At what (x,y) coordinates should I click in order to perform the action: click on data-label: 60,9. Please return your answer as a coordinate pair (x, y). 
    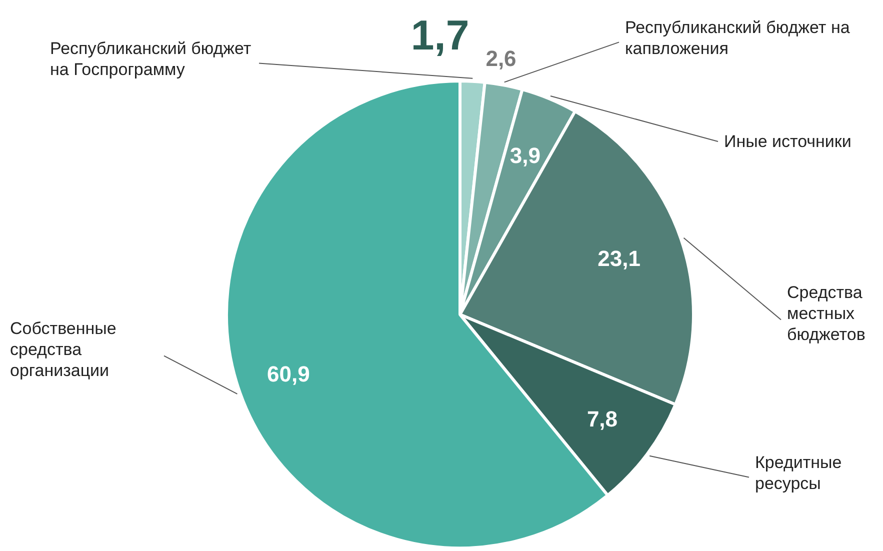
    Looking at the image, I should click on (288, 374).